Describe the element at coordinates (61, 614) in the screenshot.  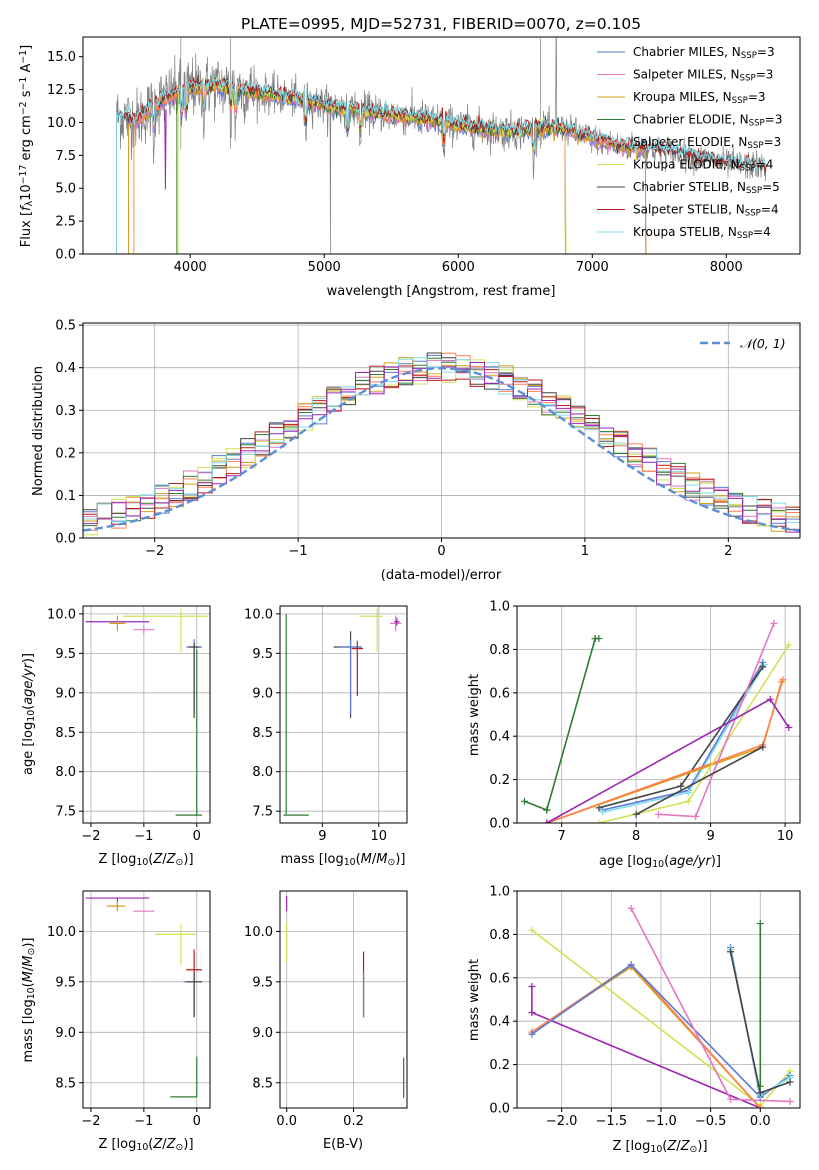
I see `y-tick-label: 10.0` at that location.